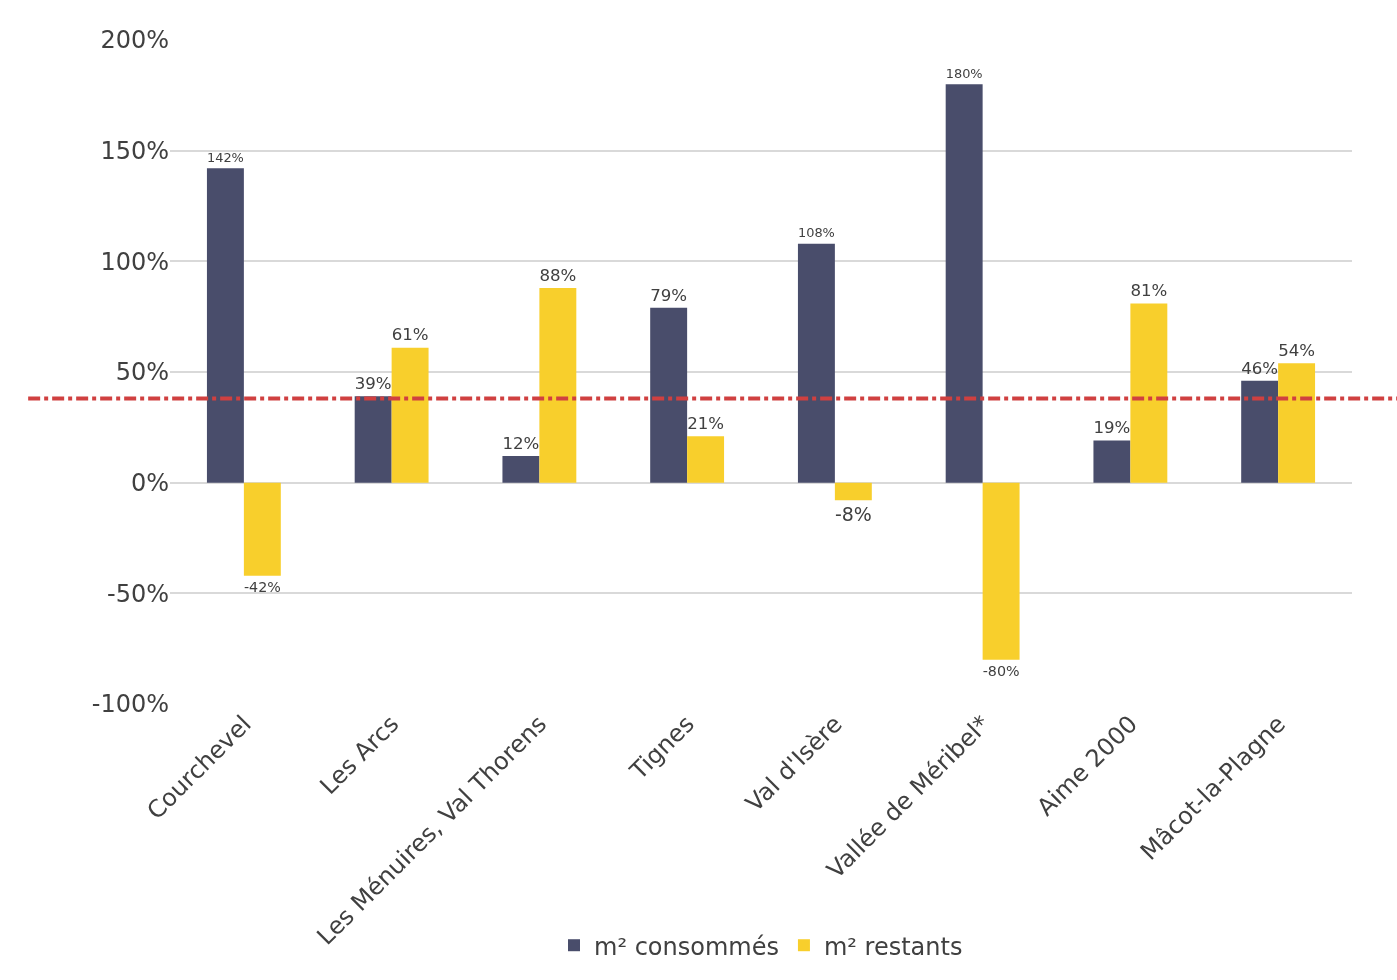  What do you see at coordinates (558, 275) in the screenshot?
I see `data-label: 88%` at bounding box center [558, 275].